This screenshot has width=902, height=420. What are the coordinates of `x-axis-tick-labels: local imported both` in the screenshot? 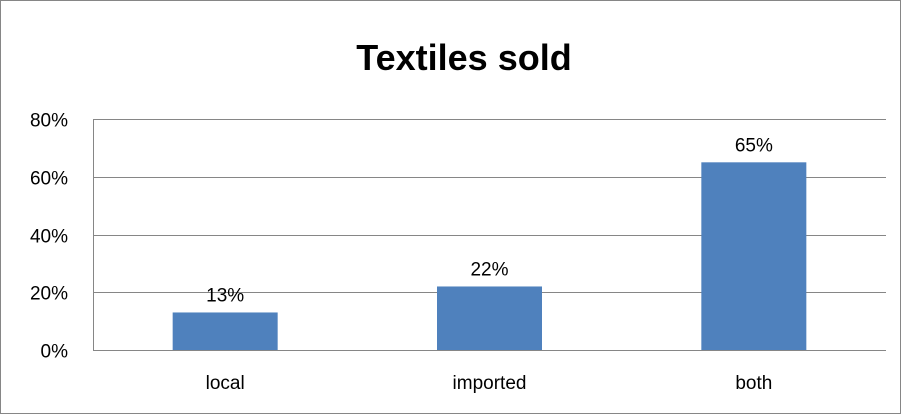 It's located at (489, 383).